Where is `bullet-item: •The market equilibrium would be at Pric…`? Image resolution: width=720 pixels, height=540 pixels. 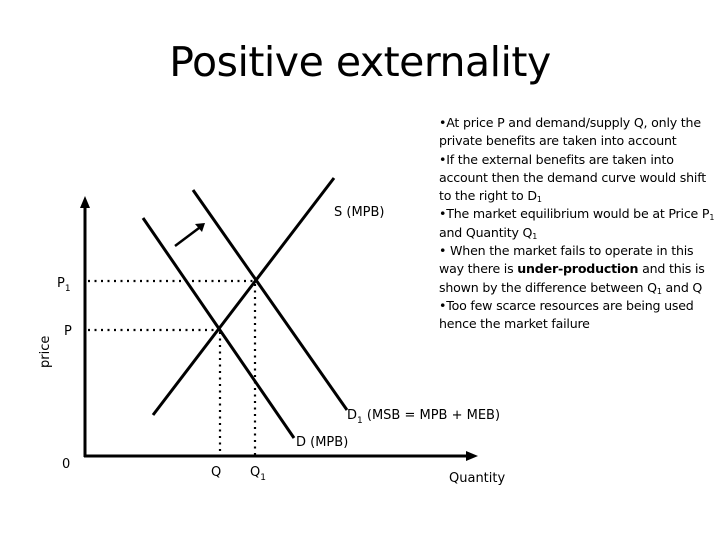
bullet-item: •The market equilibrium would be at Pric… is located at coordinates (577, 223).